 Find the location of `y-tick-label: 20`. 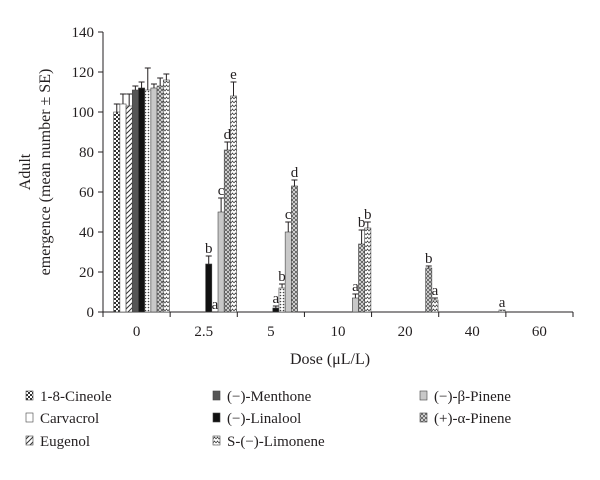

y-tick-label: 20 is located at coordinates (86, 273).